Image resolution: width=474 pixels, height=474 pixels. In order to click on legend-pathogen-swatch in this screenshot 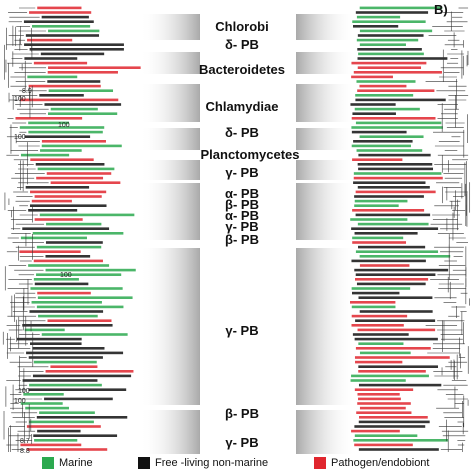, I will do `click(320, 463)`.